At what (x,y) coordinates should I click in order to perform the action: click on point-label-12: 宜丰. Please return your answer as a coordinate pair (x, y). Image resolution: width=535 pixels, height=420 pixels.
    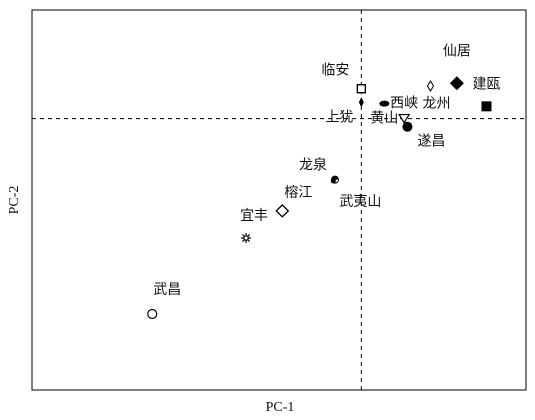
    Looking at the image, I should click on (254, 216).